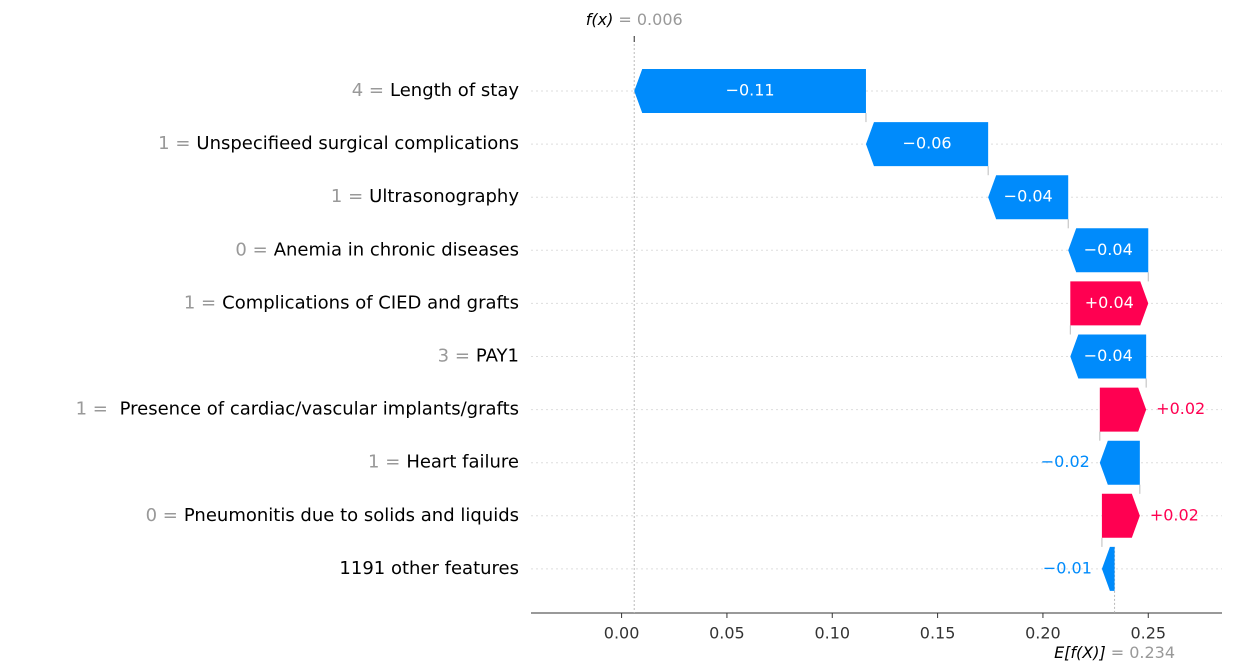  I want to click on feature-label: 4 = Length of stay, so click(436, 90).